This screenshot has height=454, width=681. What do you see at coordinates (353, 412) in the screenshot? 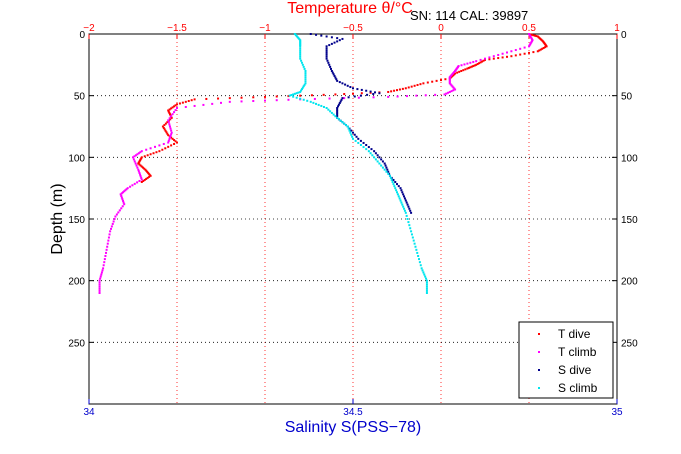
I see `bottom-tick-label: 34.5` at bounding box center [353, 412].